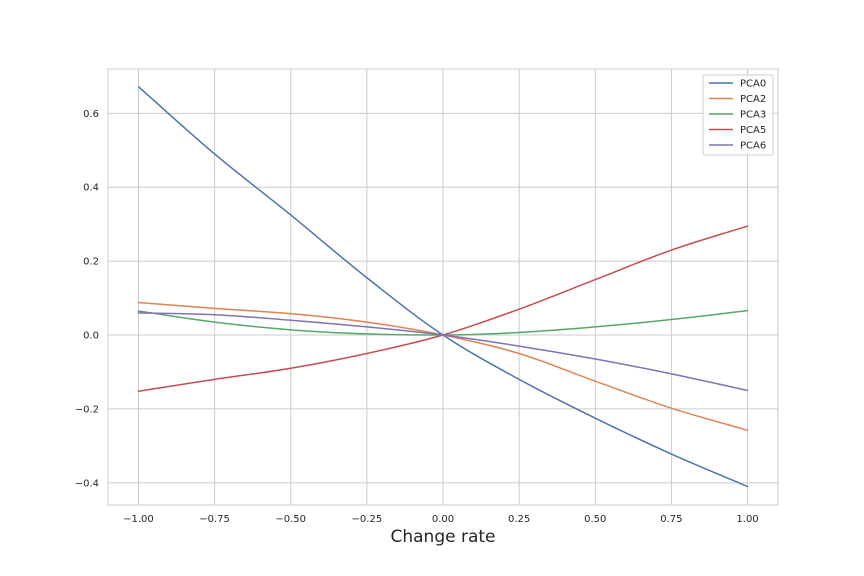  I want to click on x-tick-labels: −1.00 −0.75 −0.50 −0.25 0.00 0.25 0.50 0.75 1.00, so click(441, 519).